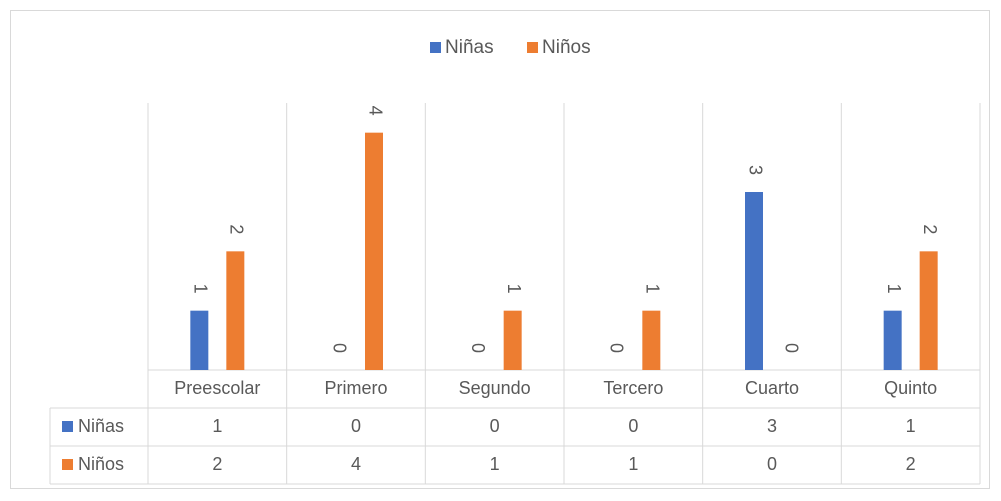 The height and width of the screenshot is (501, 1001). What do you see at coordinates (566, 47) in the screenshot?
I see `legend-label: Niños` at bounding box center [566, 47].